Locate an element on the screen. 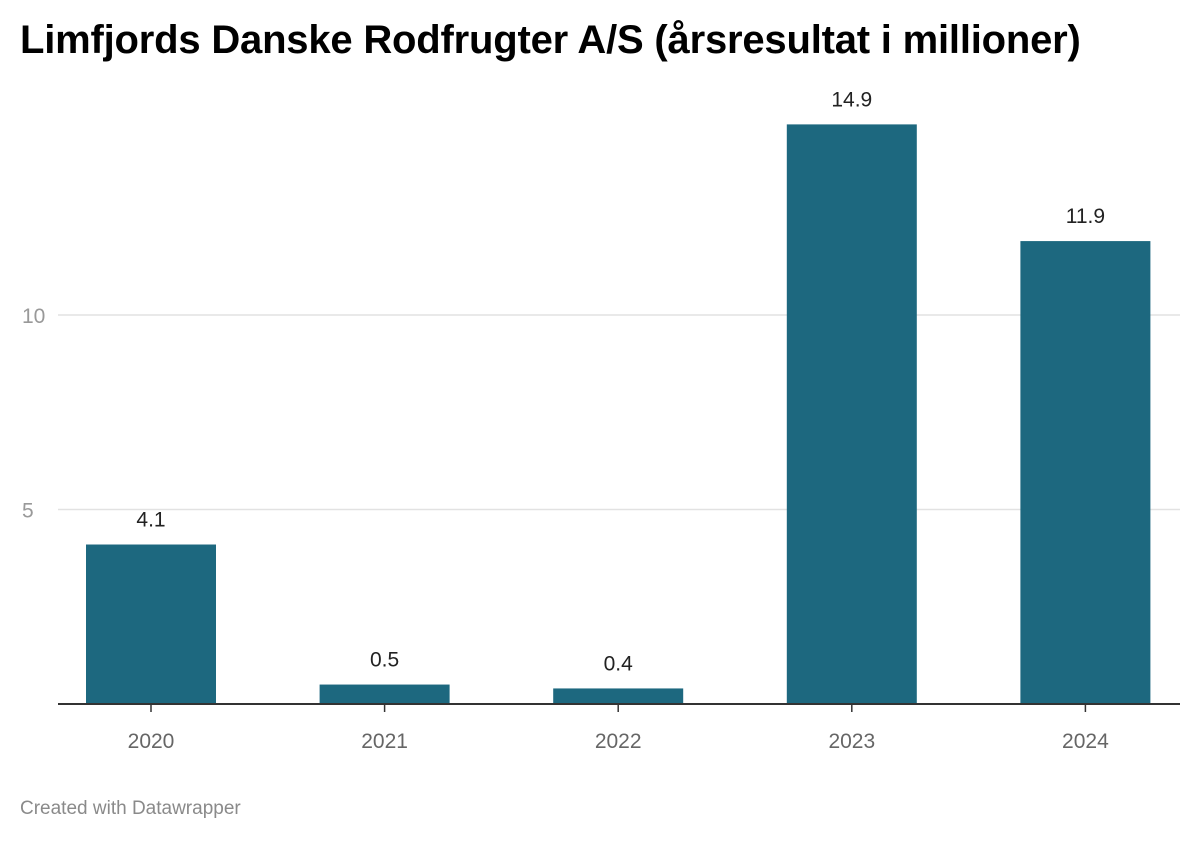 This screenshot has height=842, width=1200. x-tick-label: 2020 is located at coordinates (151, 741).